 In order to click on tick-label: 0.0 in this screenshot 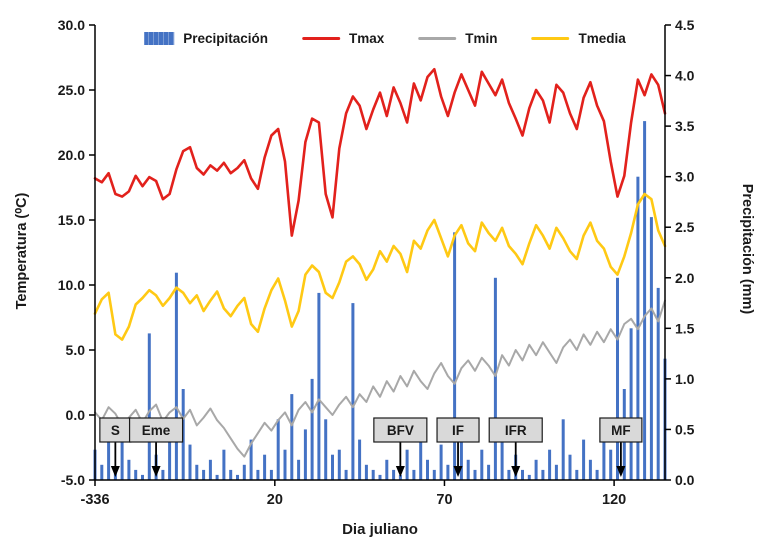, I will do `click(76, 415)`.